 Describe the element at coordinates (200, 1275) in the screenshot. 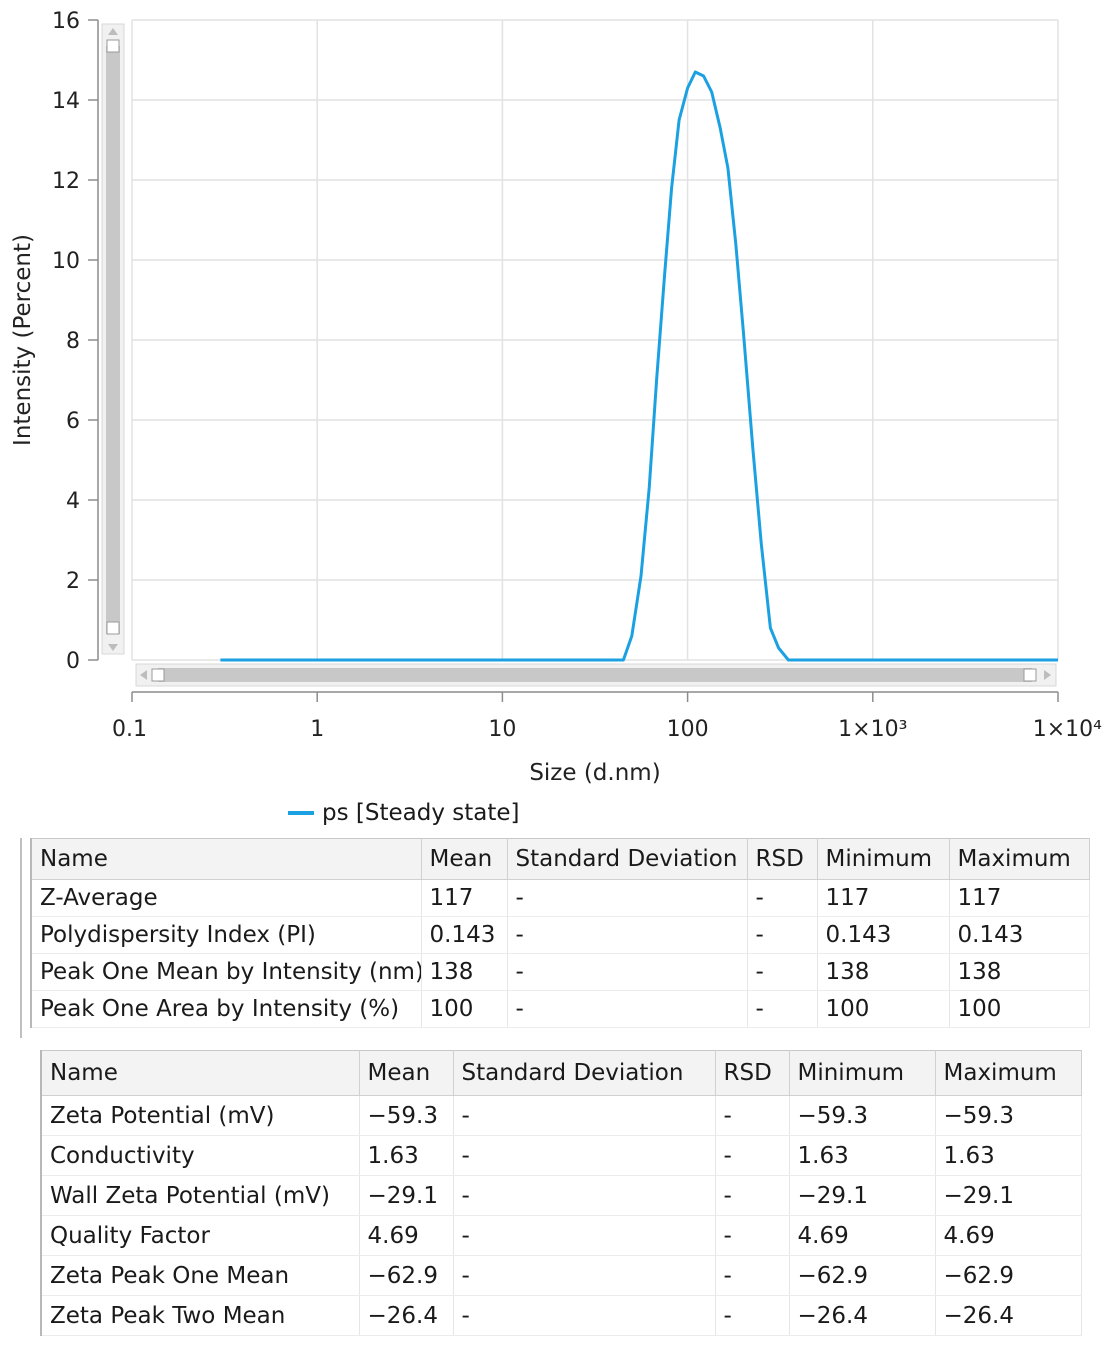

I see `table-cell: Zeta Peak One Mean` at that location.